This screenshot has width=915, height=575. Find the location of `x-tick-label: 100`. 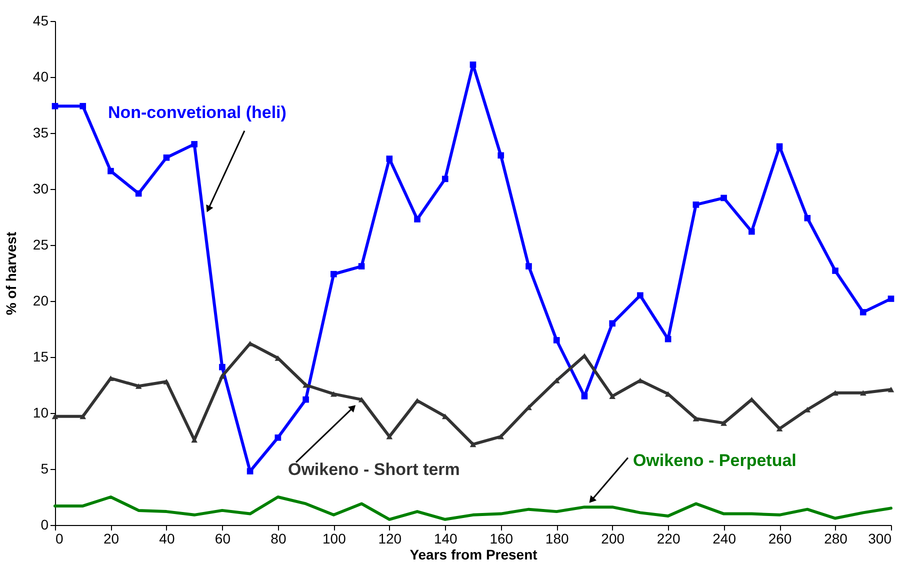

x-tick-label: 100 is located at coordinates (334, 538).